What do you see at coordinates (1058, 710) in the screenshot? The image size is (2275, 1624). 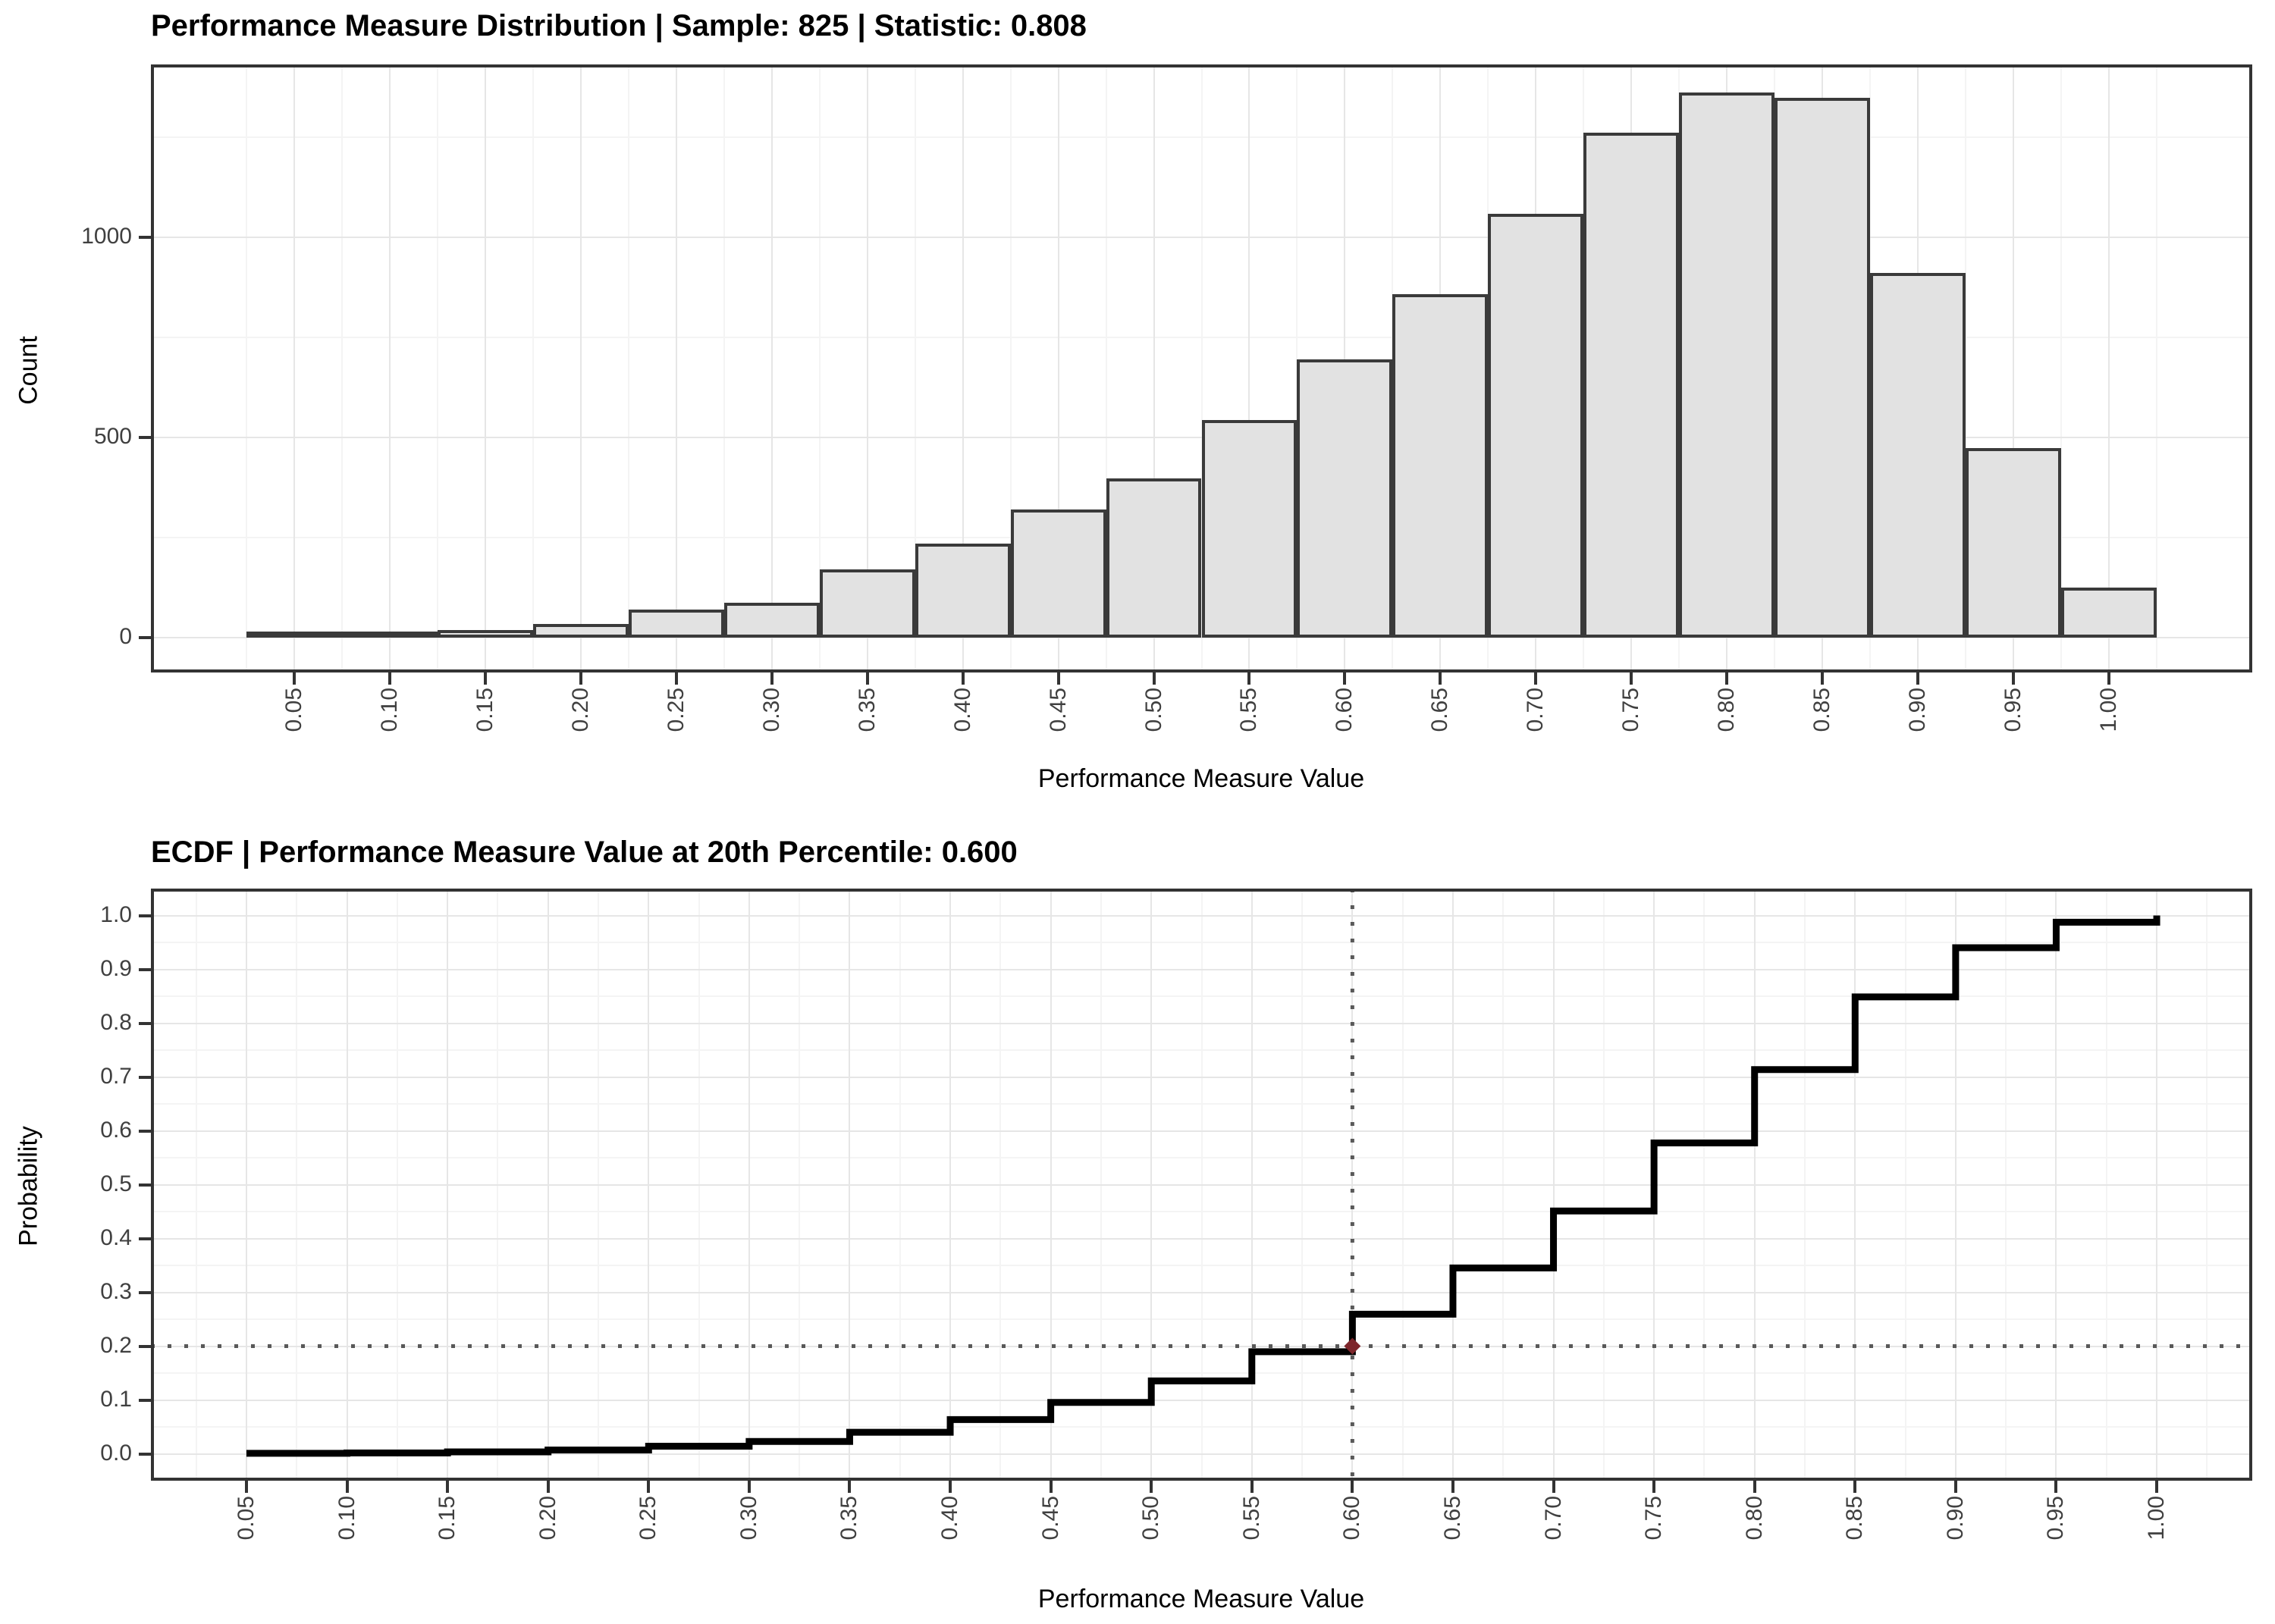 I see `x-tick-label: 0.45` at bounding box center [1058, 710].